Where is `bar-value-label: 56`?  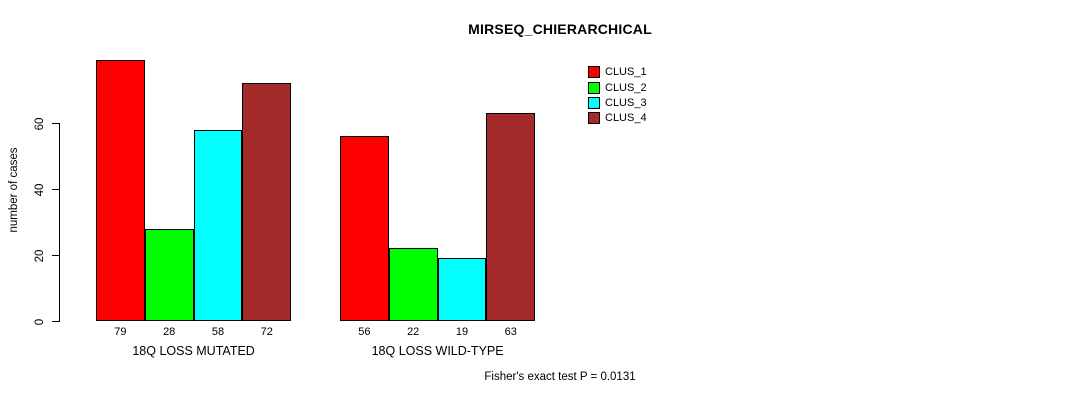
bar-value-label: 56 is located at coordinates (364, 332).